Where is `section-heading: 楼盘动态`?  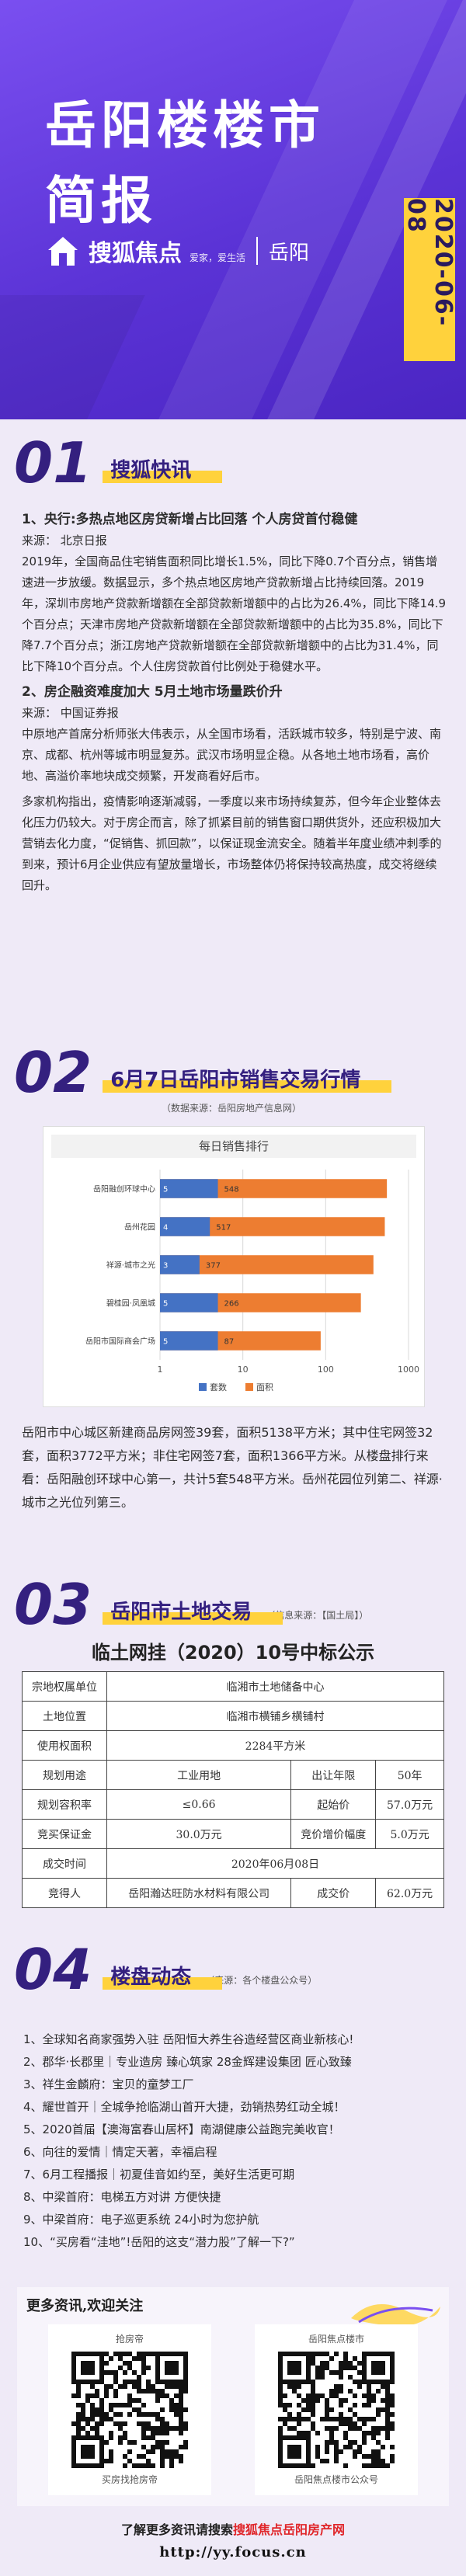
section-heading: 楼盘动态 is located at coordinates (163, 1975).